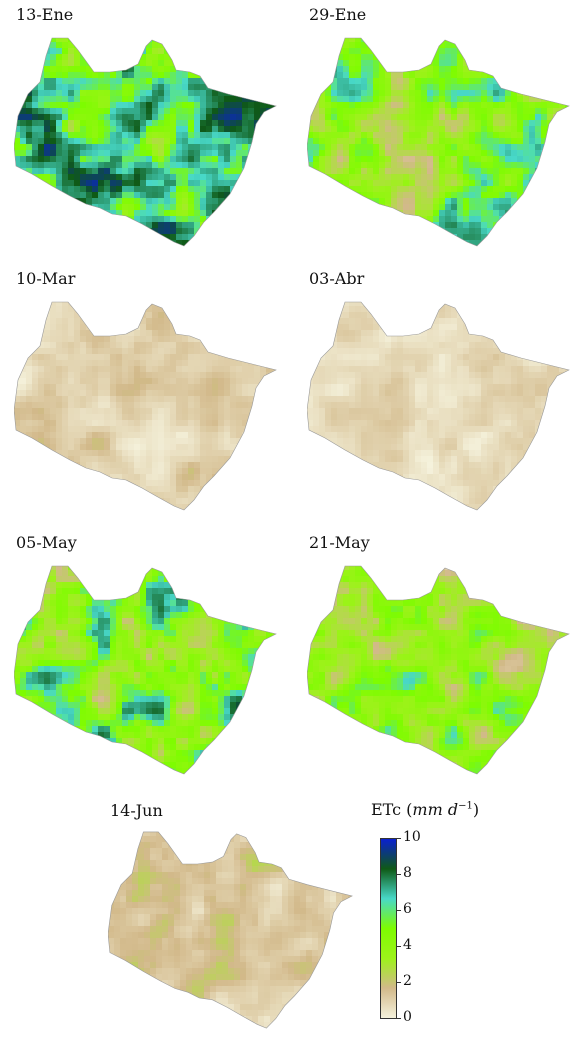 The image size is (586, 1044). What do you see at coordinates (412, 837) in the screenshot?
I see `colorbar-tick-10: 10` at bounding box center [412, 837].